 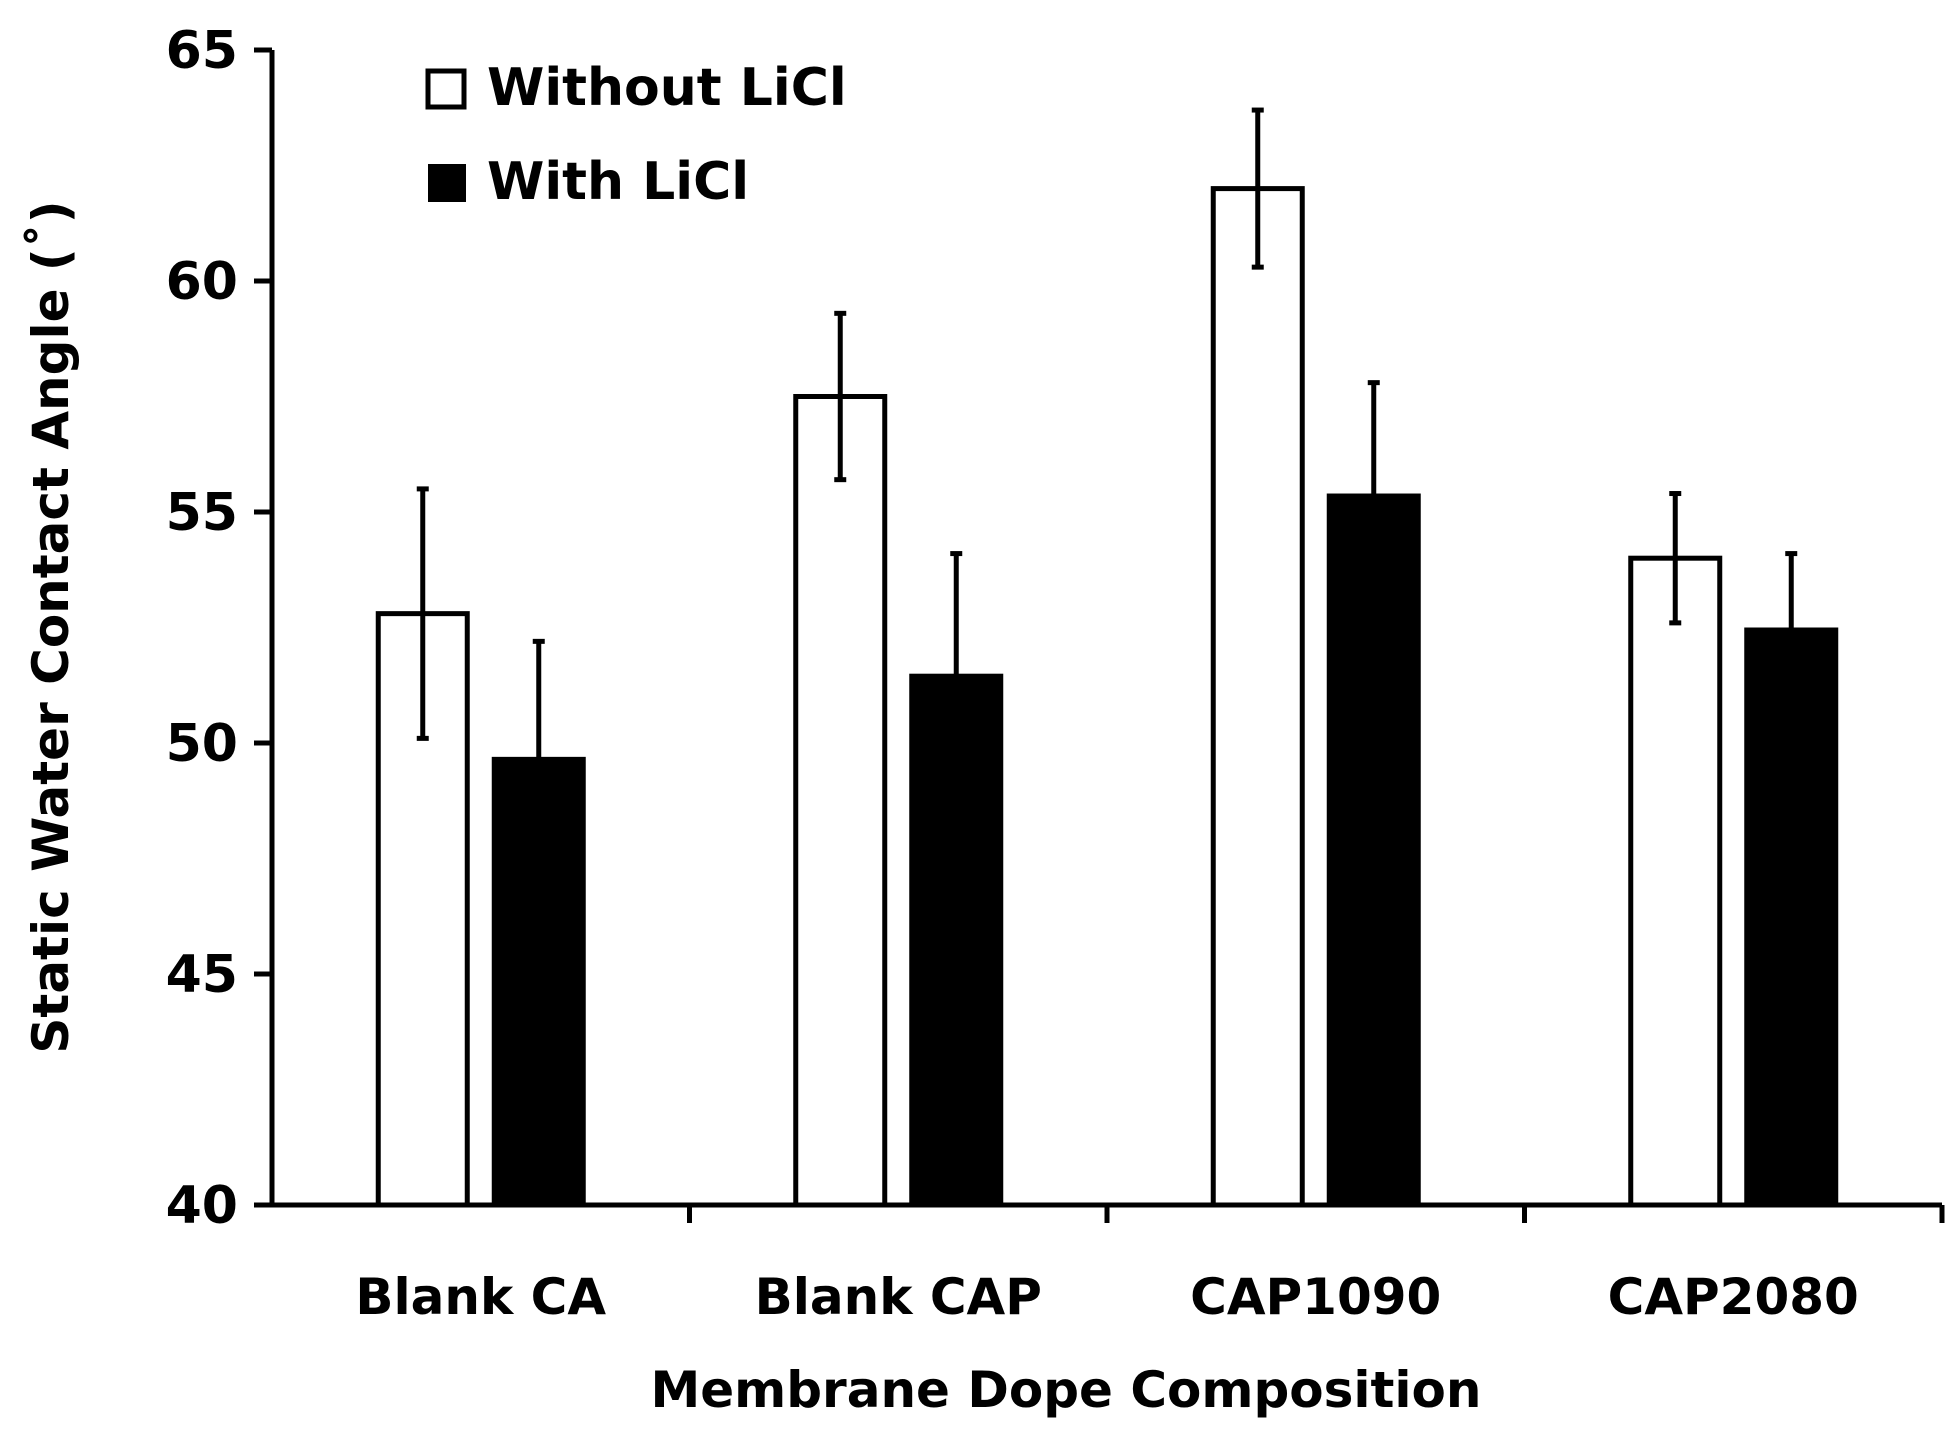 What do you see at coordinates (1315, 1297) in the screenshot?
I see `x-category-label-cap1090: CAP1090` at bounding box center [1315, 1297].